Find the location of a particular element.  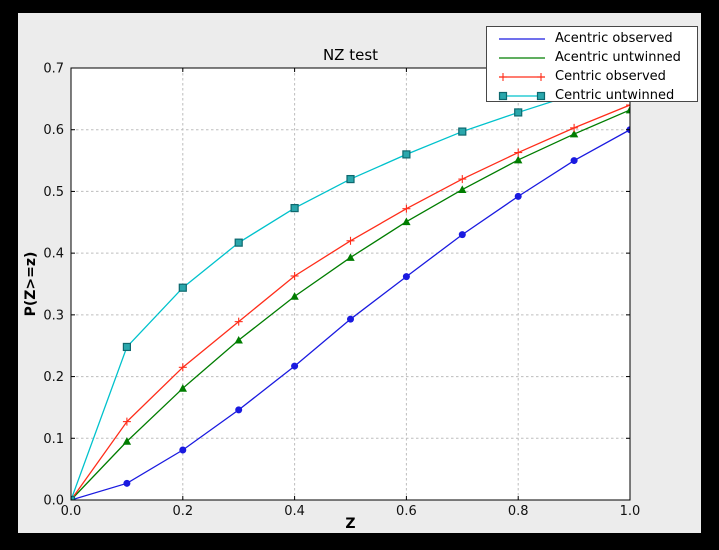

legend-row-acentric-observed: Acentric observed is located at coordinates (597, 39).